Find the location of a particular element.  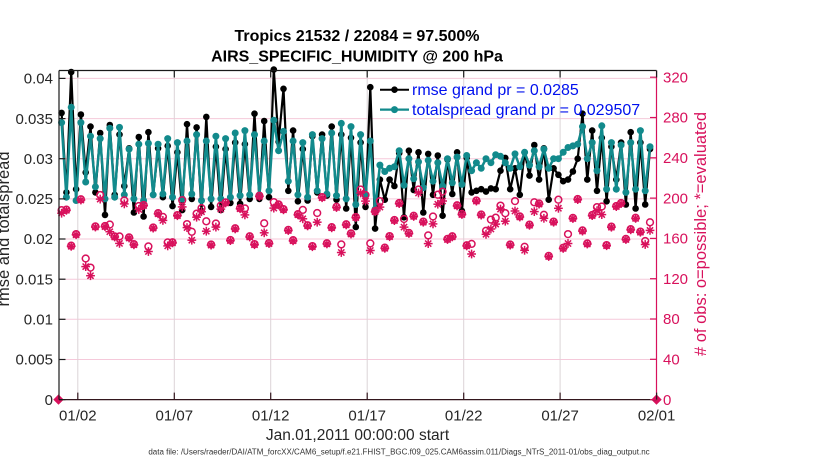

svg-text:# of obs: o=possible; *=evalua: # of obs: o=possible; *=evaluated is located at coordinates (701, 234).